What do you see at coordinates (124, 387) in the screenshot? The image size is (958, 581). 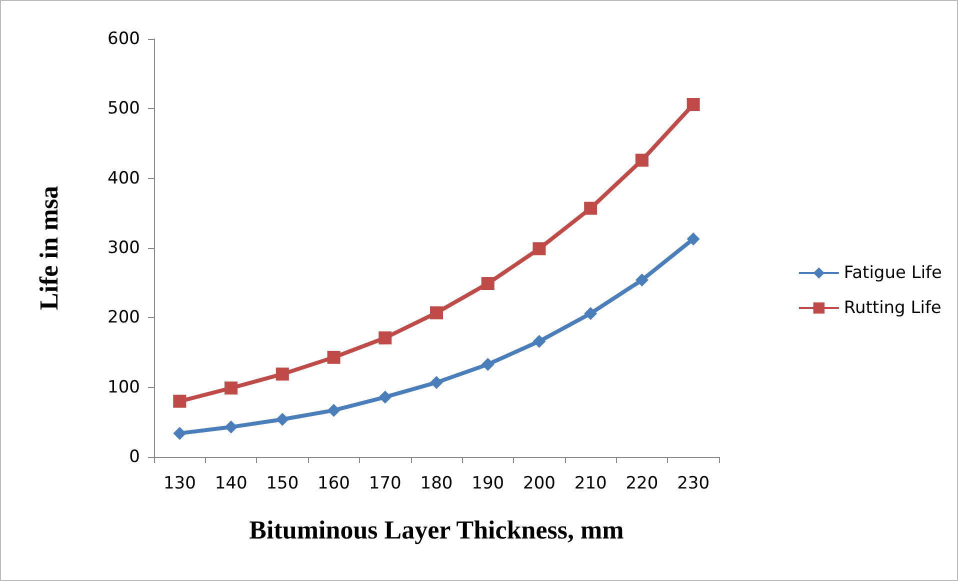 I see `y-tick-label: 100` at bounding box center [124, 387].